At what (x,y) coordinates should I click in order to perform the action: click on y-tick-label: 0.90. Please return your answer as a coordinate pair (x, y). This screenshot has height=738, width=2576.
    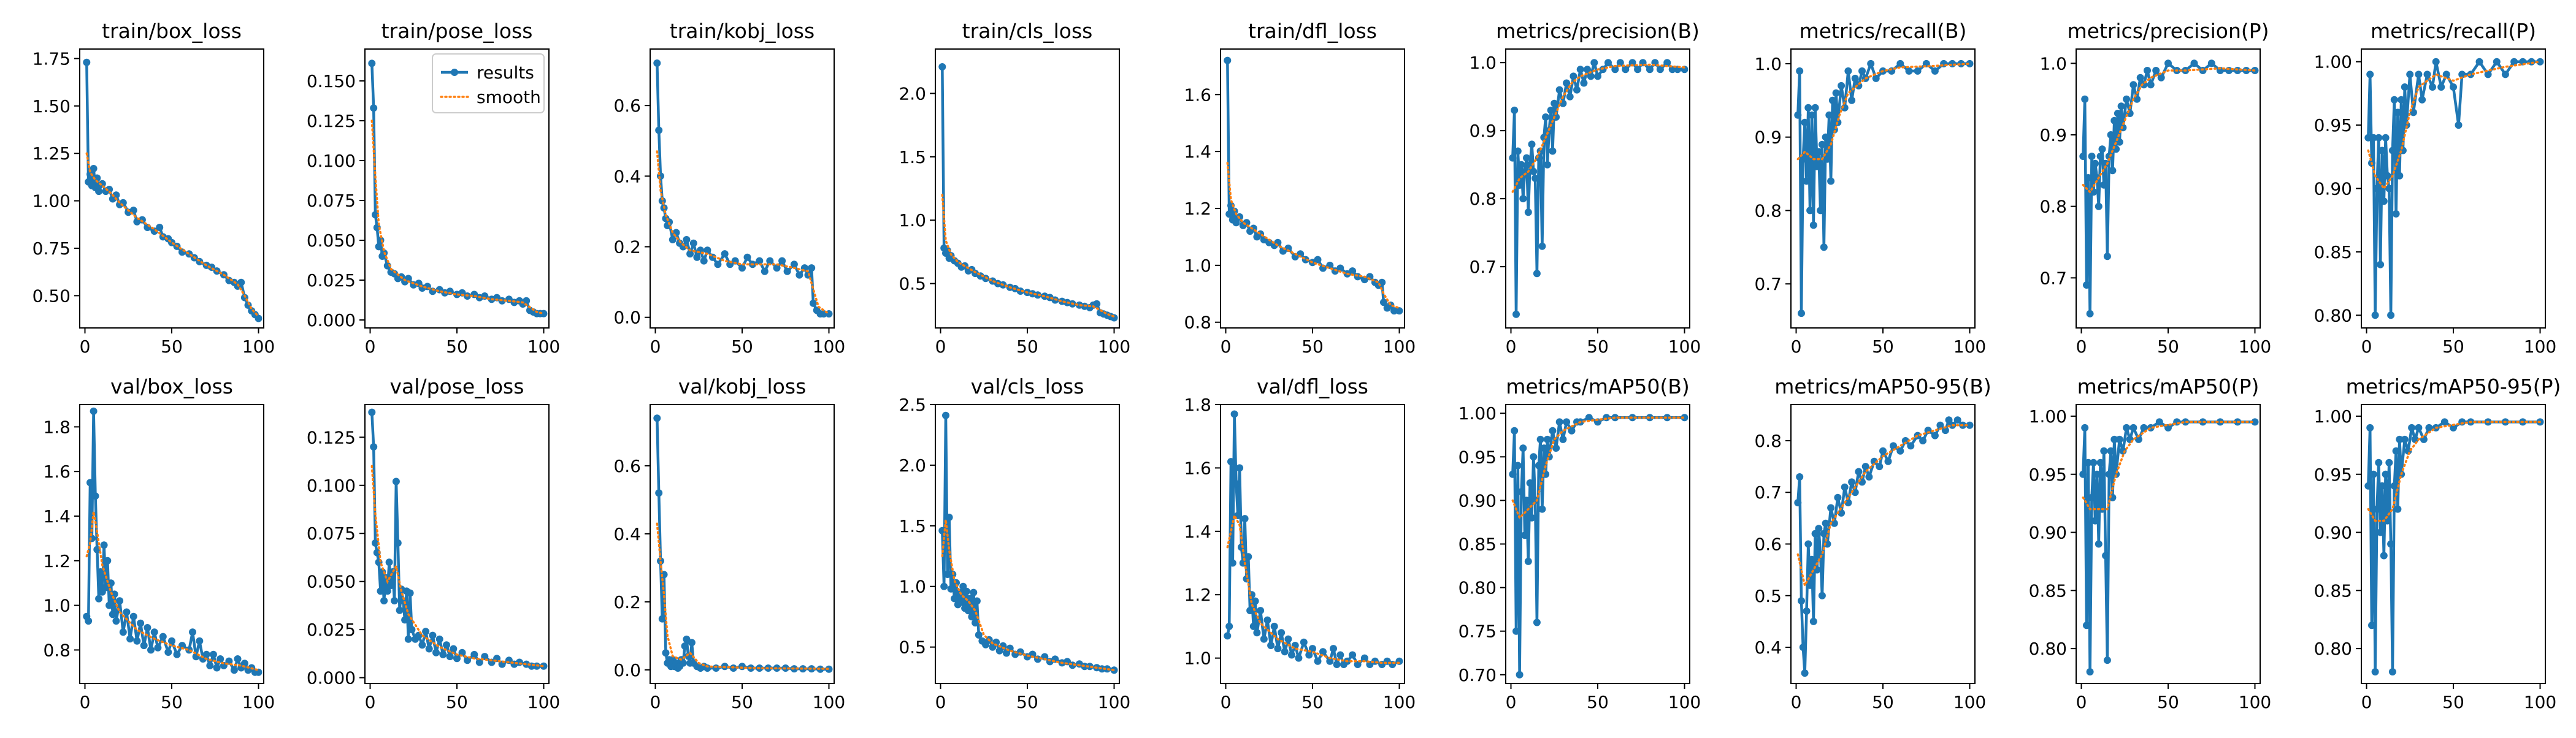
    Looking at the image, I should click on (2333, 189).